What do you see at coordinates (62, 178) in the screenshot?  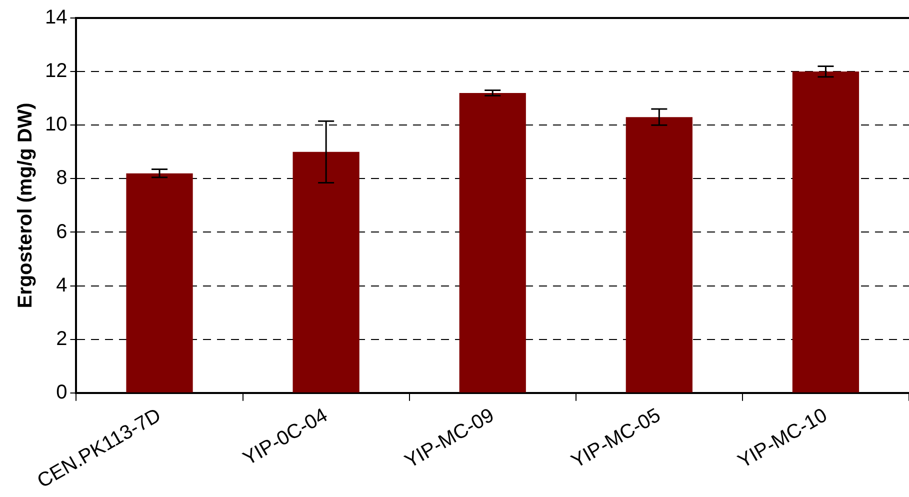 I see `y-tick-label: 8` at bounding box center [62, 178].